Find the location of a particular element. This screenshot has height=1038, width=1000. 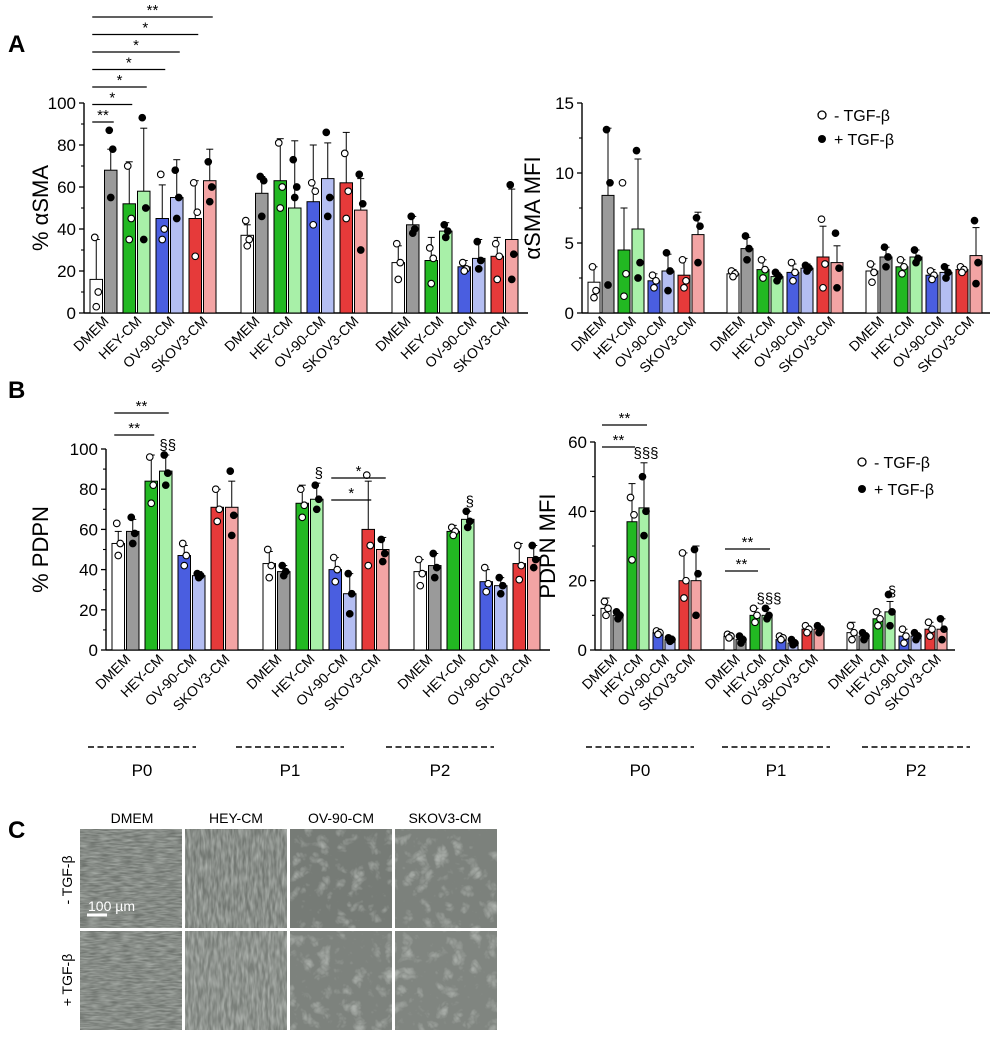

legend-label-plus: + TGF-β is located at coordinates (864, 140).